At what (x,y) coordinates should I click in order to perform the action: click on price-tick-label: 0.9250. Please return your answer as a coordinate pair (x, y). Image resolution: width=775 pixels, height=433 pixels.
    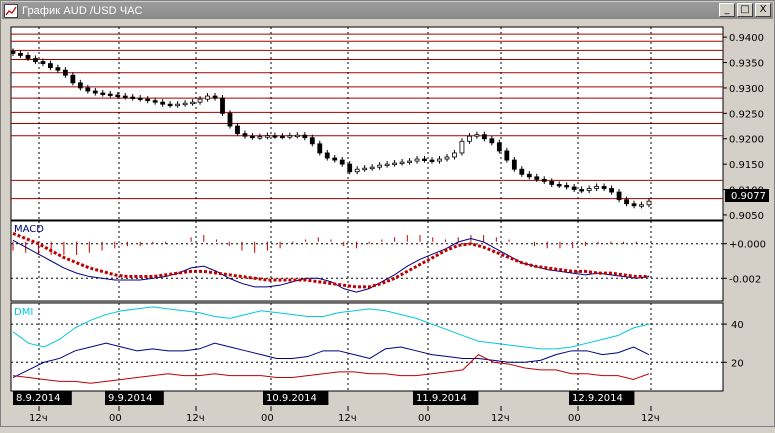
    Looking at the image, I should click on (746, 114).